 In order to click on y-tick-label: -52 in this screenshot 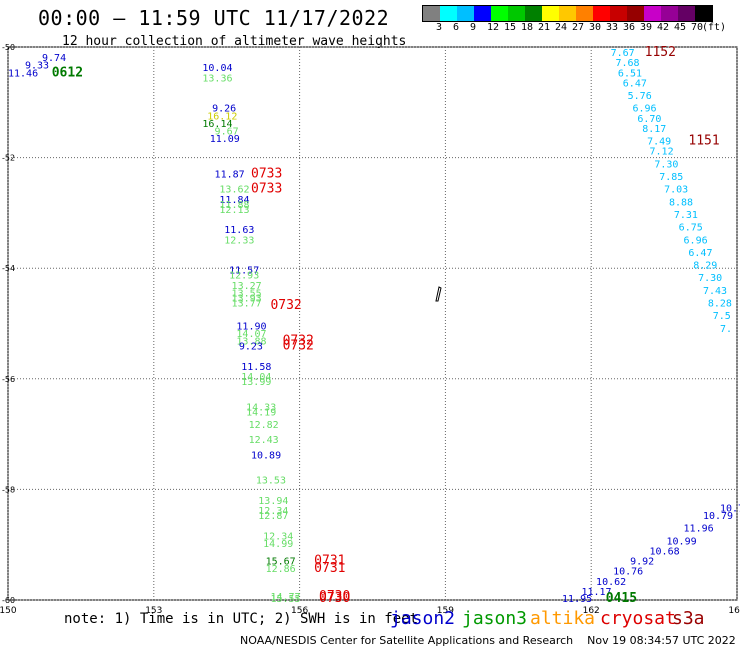, I will do `click(8, 158)`.